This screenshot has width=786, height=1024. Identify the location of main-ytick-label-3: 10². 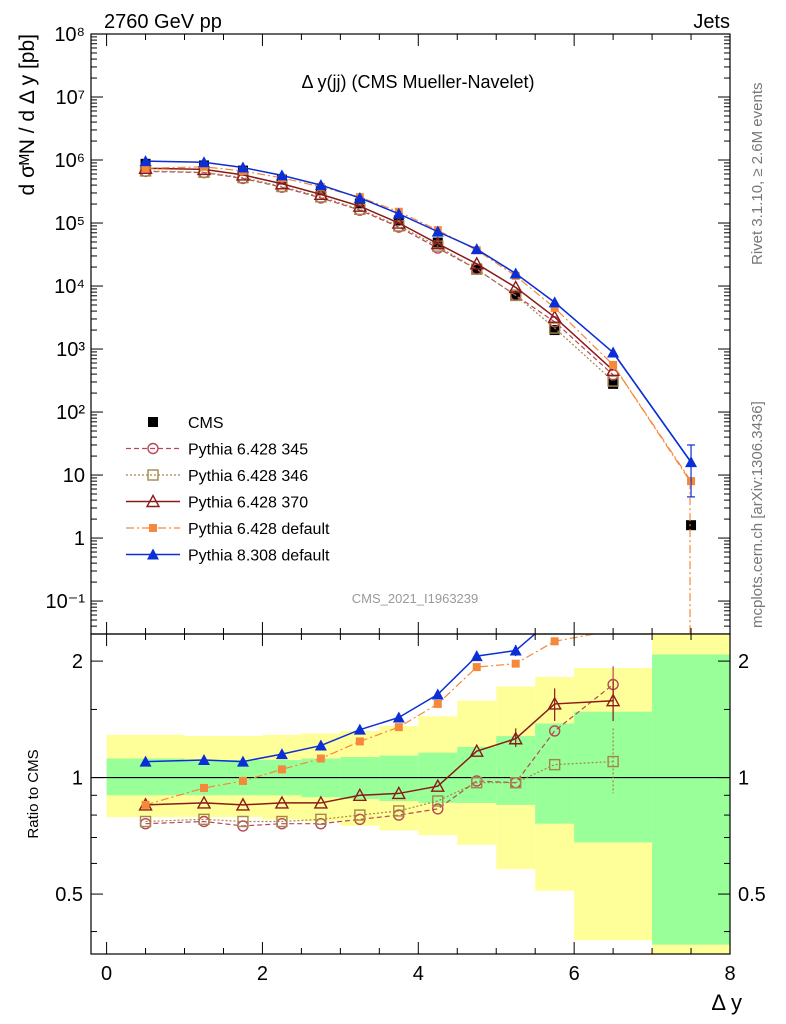
(70, 413).